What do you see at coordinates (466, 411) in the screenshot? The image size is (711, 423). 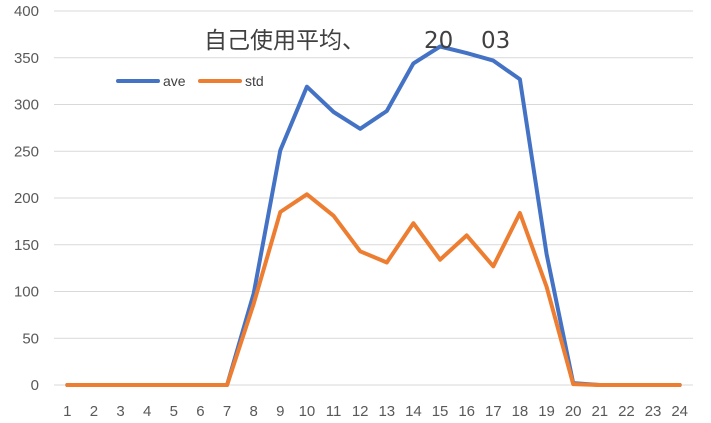 I see `x-tick-label: 16` at bounding box center [466, 411].